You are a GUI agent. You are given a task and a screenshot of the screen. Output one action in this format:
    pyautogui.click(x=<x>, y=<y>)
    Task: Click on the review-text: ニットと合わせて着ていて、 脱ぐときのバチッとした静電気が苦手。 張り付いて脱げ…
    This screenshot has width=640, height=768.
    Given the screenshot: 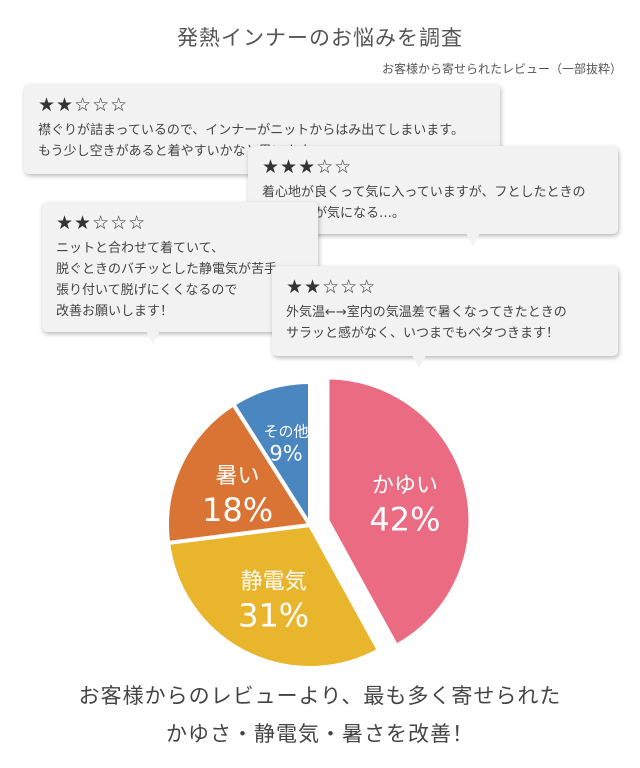 What is the action you would take?
    pyautogui.click(x=173, y=280)
    